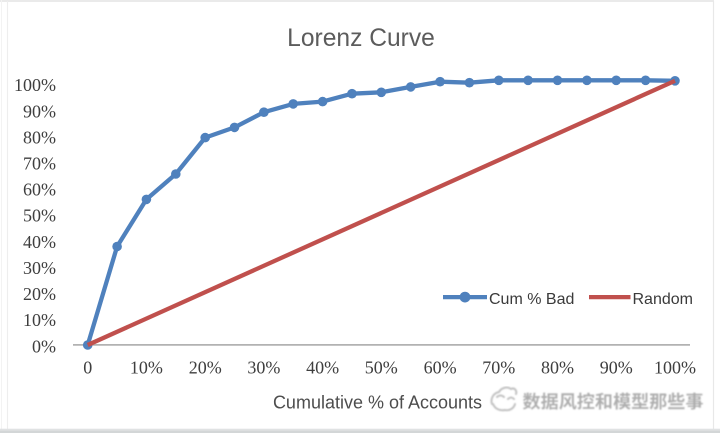  I want to click on svg-text: Cum % Bad, so click(531, 299).